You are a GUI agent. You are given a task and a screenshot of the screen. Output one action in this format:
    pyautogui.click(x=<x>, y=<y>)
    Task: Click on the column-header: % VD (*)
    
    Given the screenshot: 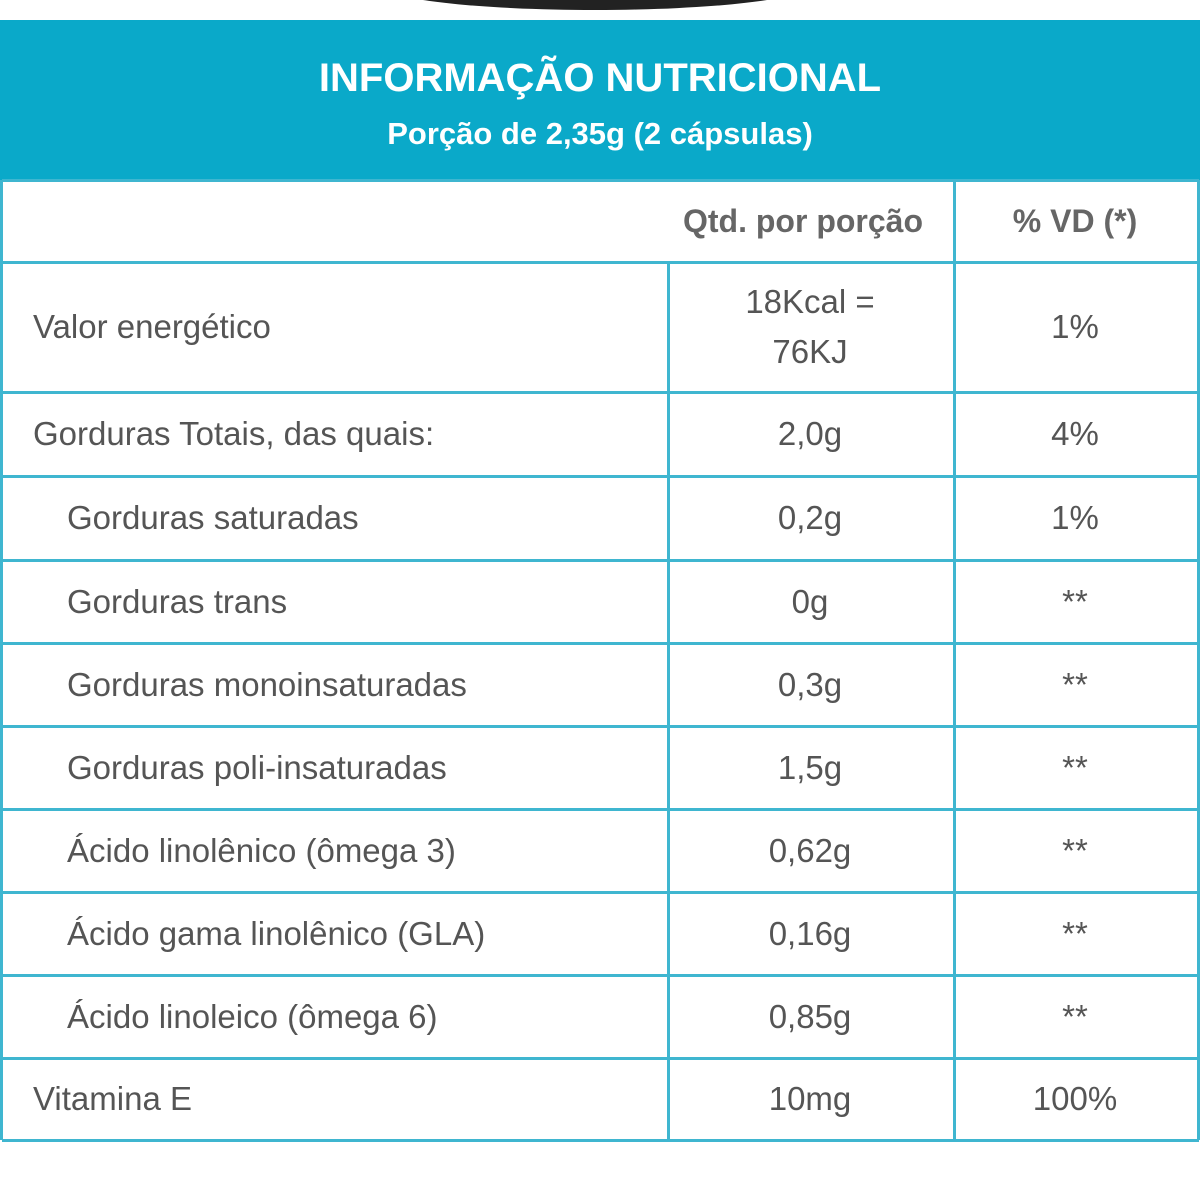 What is the action you would take?
    pyautogui.click(x=1075, y=220)
    